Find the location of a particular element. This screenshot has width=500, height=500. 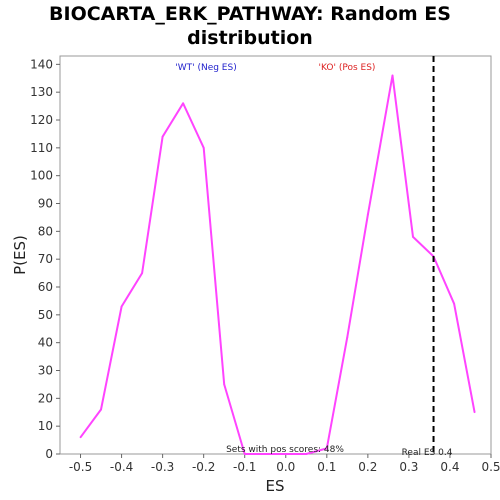

x-tick-label: 0.2 is located at coordinates (367, 467).